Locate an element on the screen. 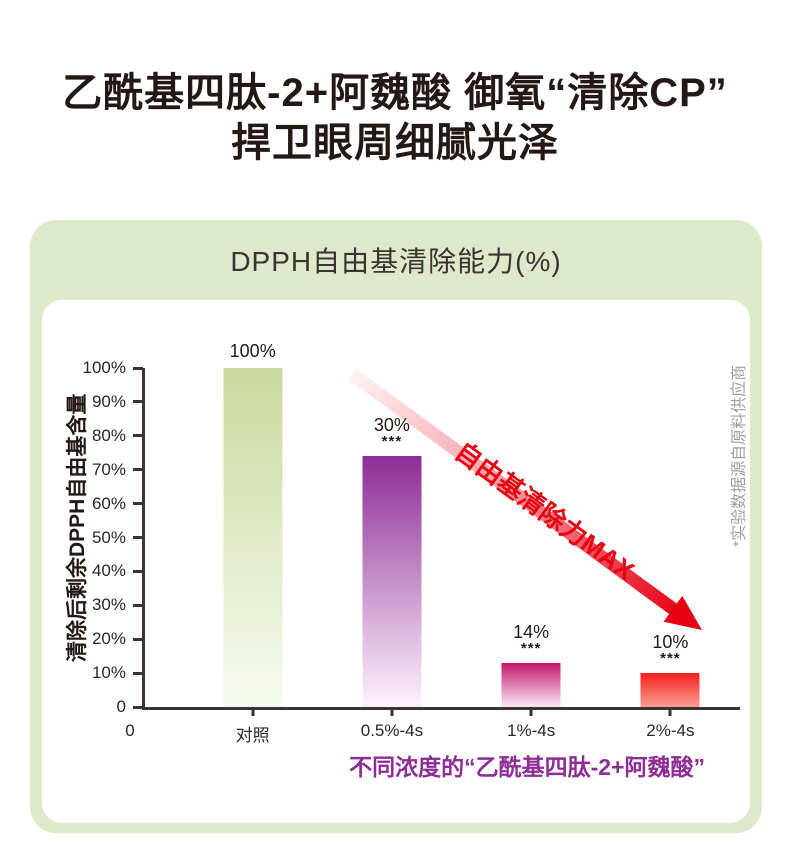 The image size is (790, 865). bar-value: 30% is located at coordinates (391, 425).